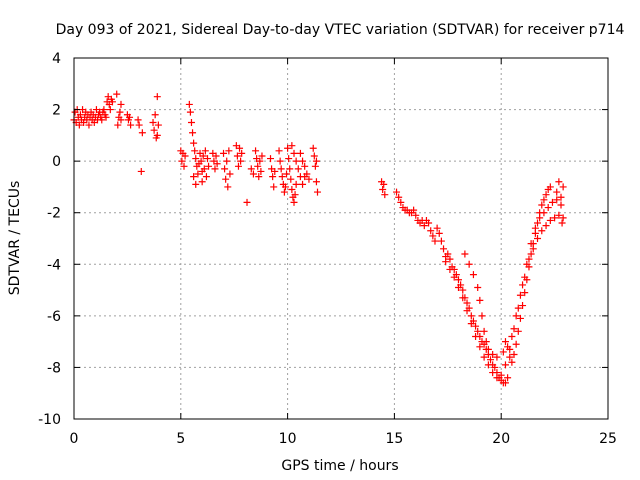  Describe the element at coordinates (54, 368) in the screenshot. I see `y-tick-label: -8` at that location.